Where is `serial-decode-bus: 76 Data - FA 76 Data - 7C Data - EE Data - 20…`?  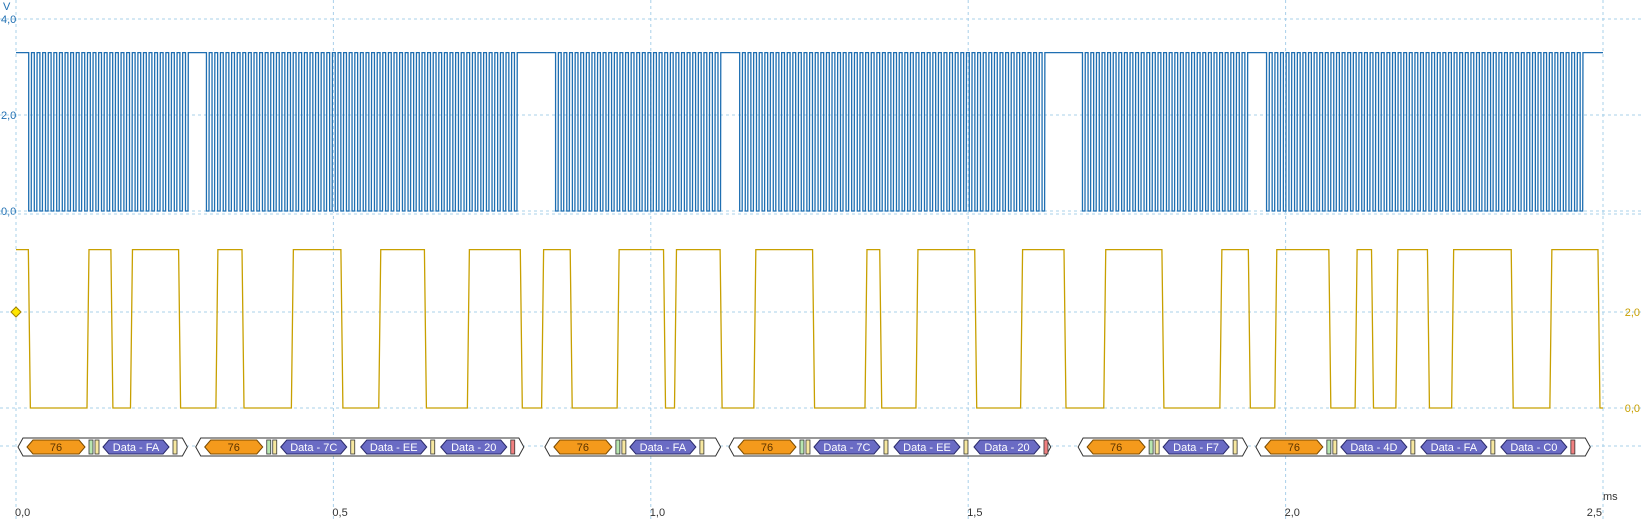
serial-decode-bus: 76 Data - FA 76 Data - 7C Data - EE Data - 20… is located at coordinates (804, 447).